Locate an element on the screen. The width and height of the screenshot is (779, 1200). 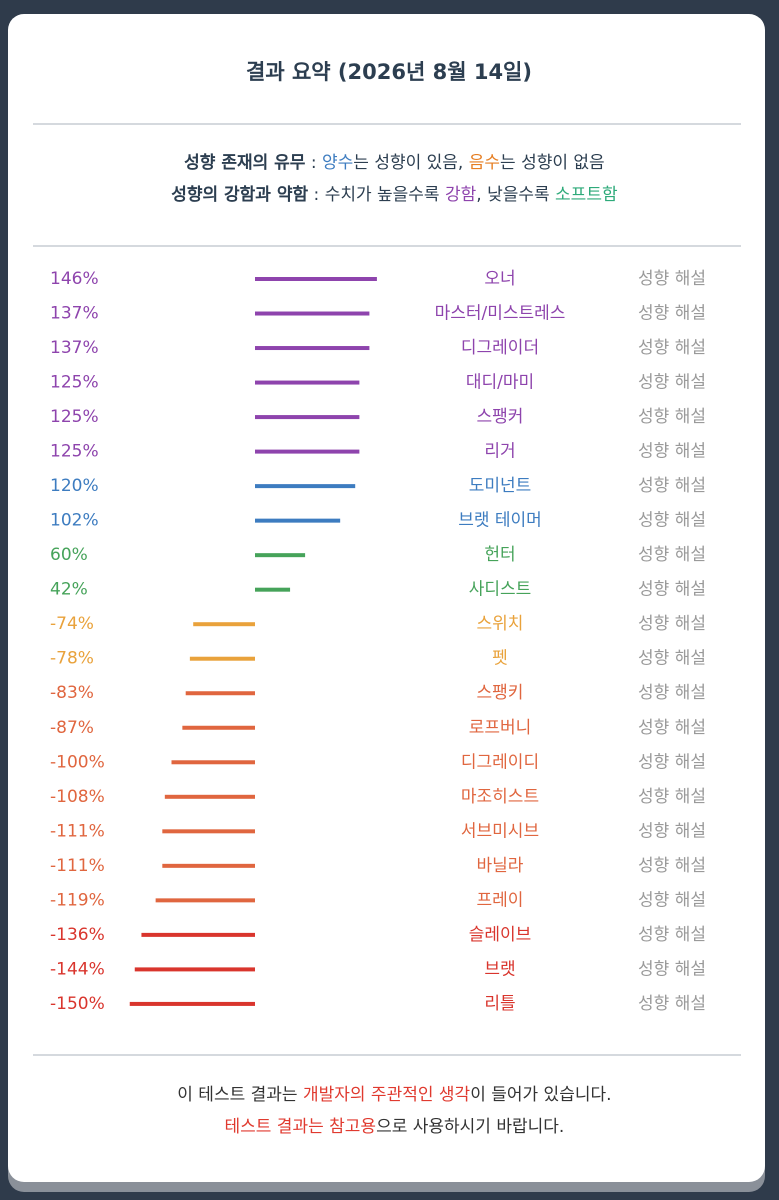
legend-soft: 소프트함 is located at coordinates (586, 195).